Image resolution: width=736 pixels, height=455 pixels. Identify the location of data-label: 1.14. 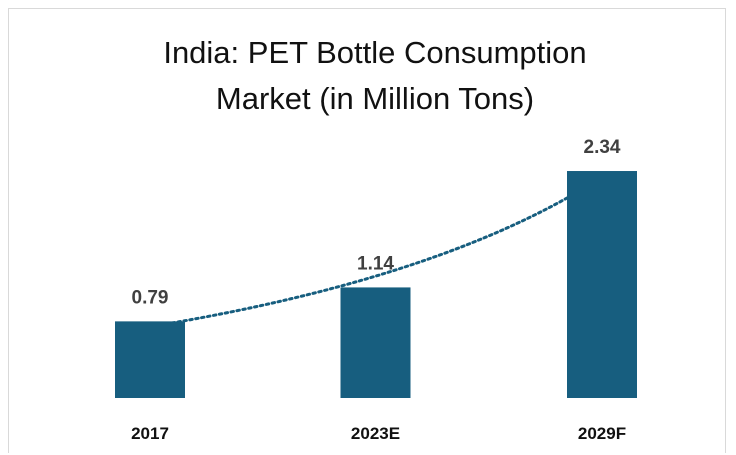
(375, 263).